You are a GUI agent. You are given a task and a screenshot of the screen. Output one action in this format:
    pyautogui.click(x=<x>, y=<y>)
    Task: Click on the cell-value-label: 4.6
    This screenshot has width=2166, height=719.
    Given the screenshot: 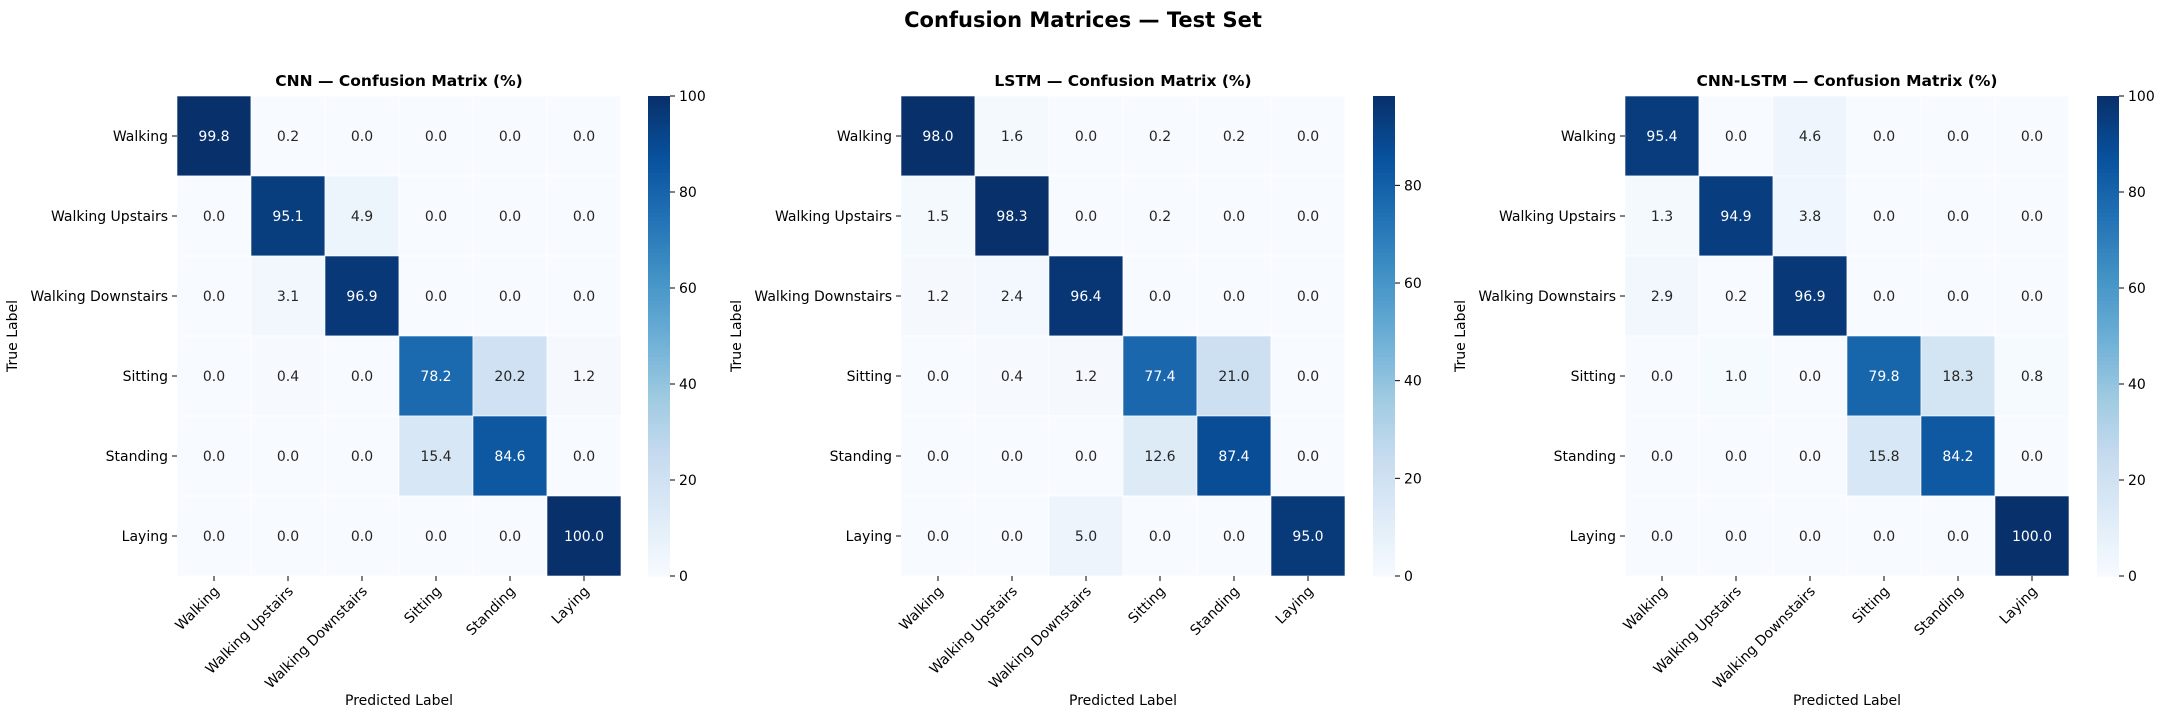 What is the action you would take?
    pyautogui.click(x=1810, y=137)
    